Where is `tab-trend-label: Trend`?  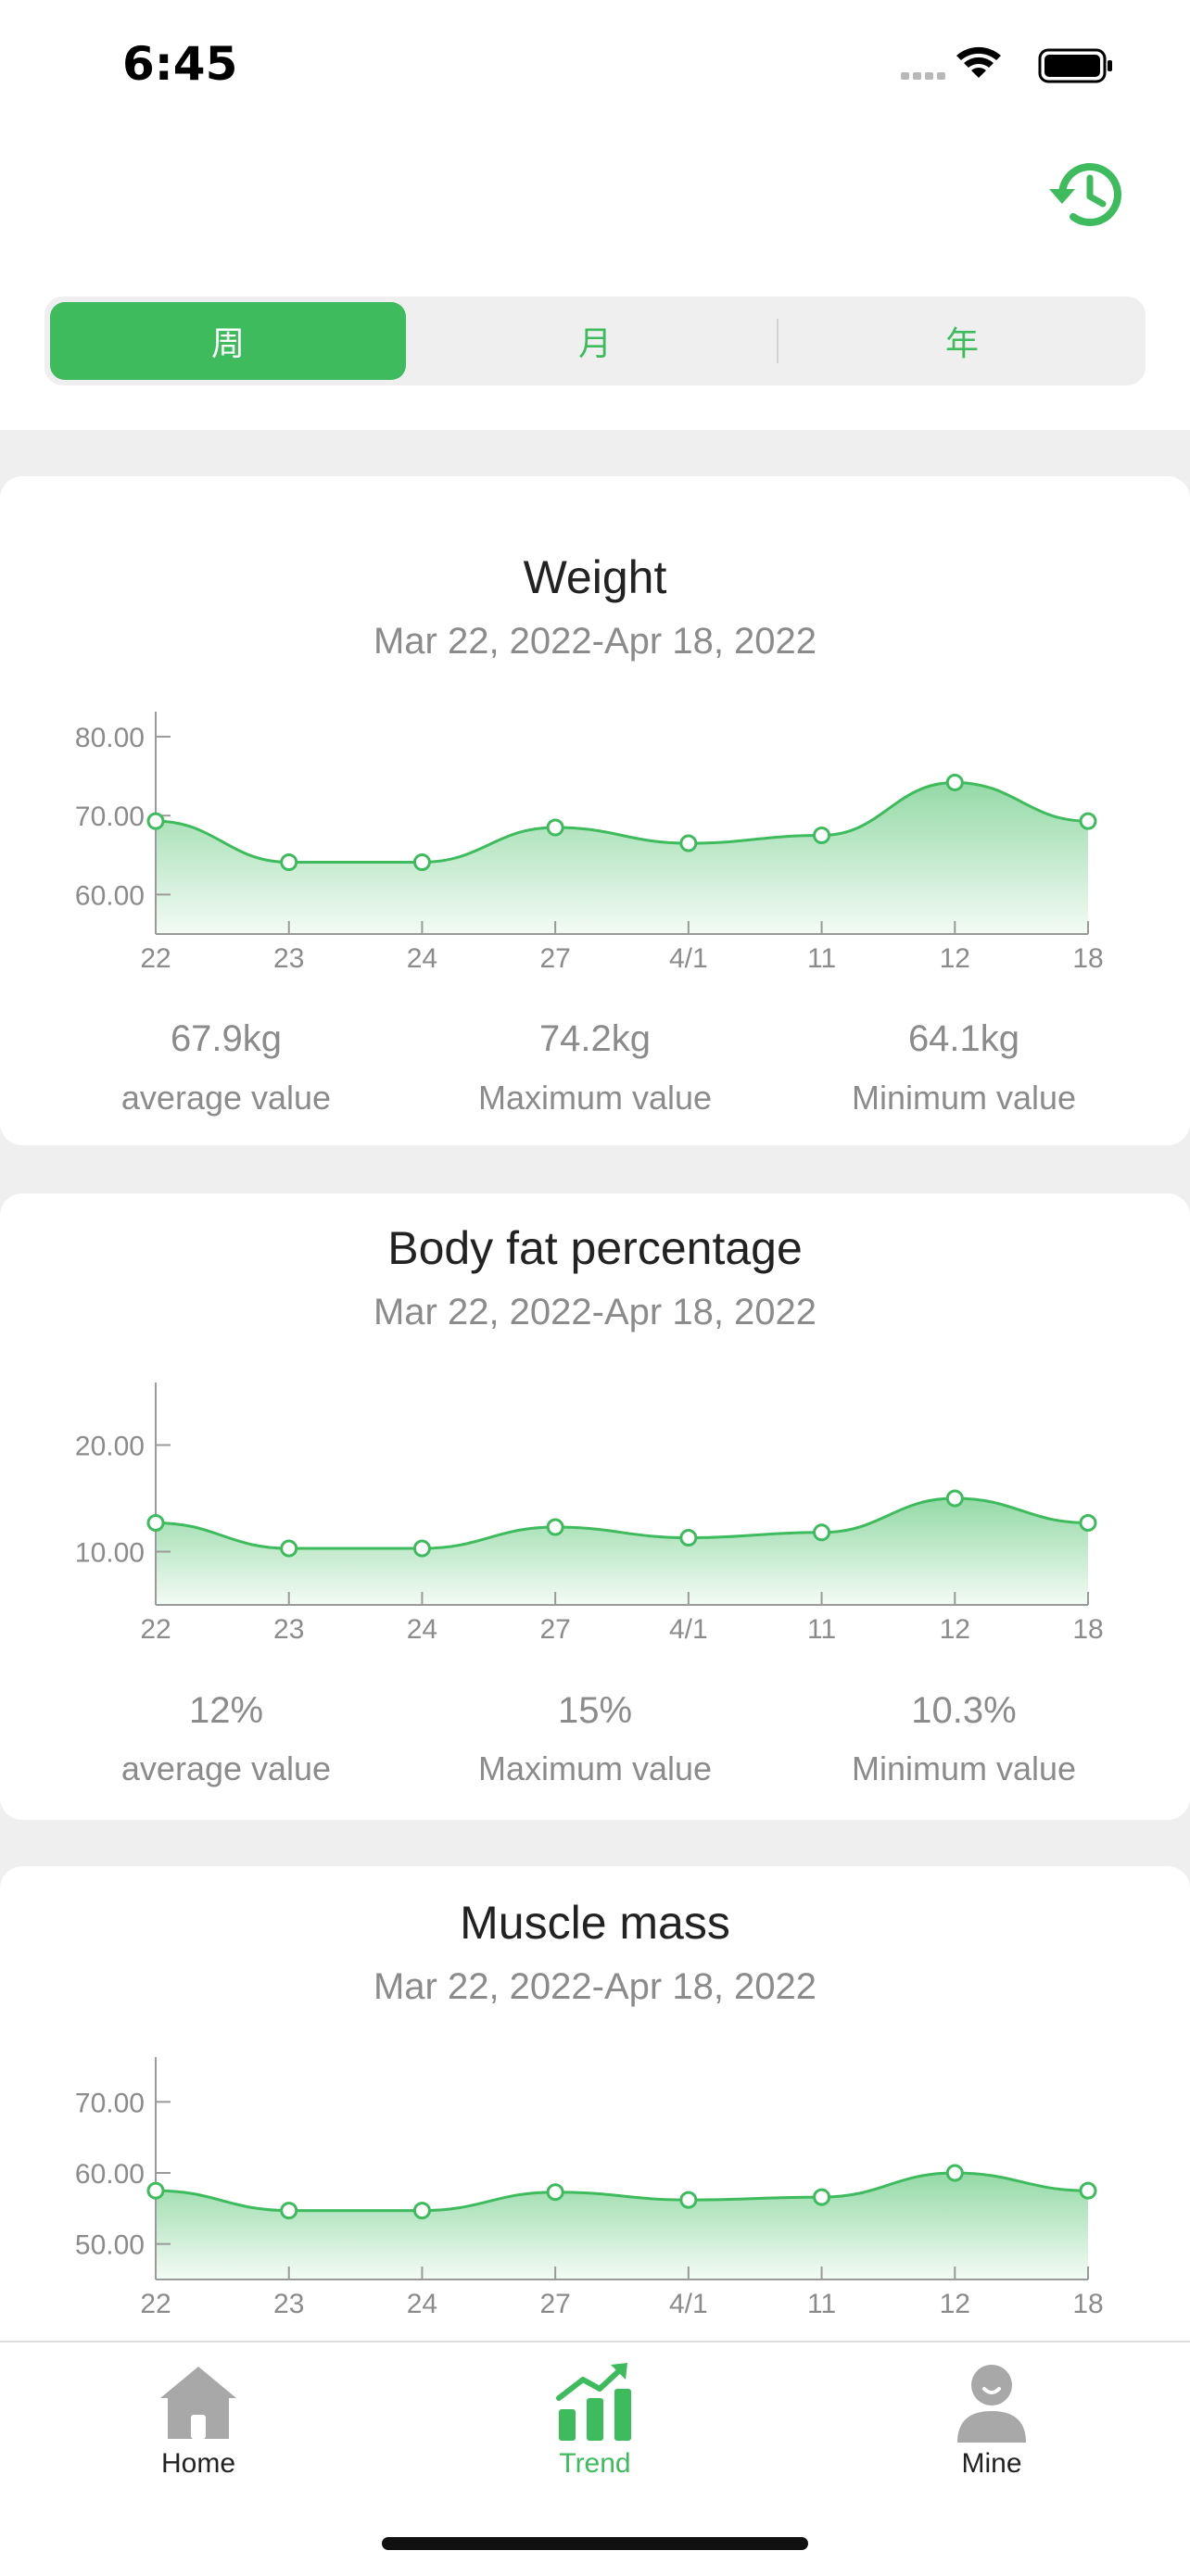
tab-trend-label: Trend is located at coordinates (595, 2464).